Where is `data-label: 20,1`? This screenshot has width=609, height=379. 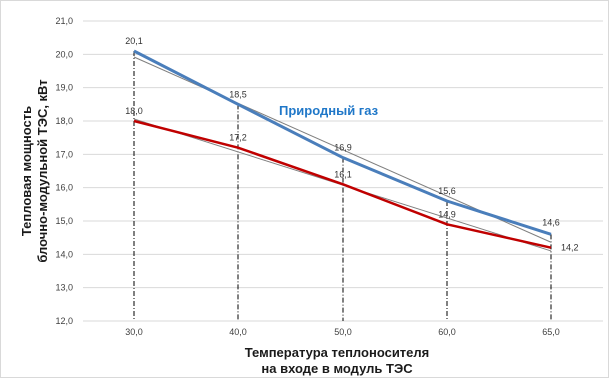 data-label: 20,1 is located at coordinates (134, 41).